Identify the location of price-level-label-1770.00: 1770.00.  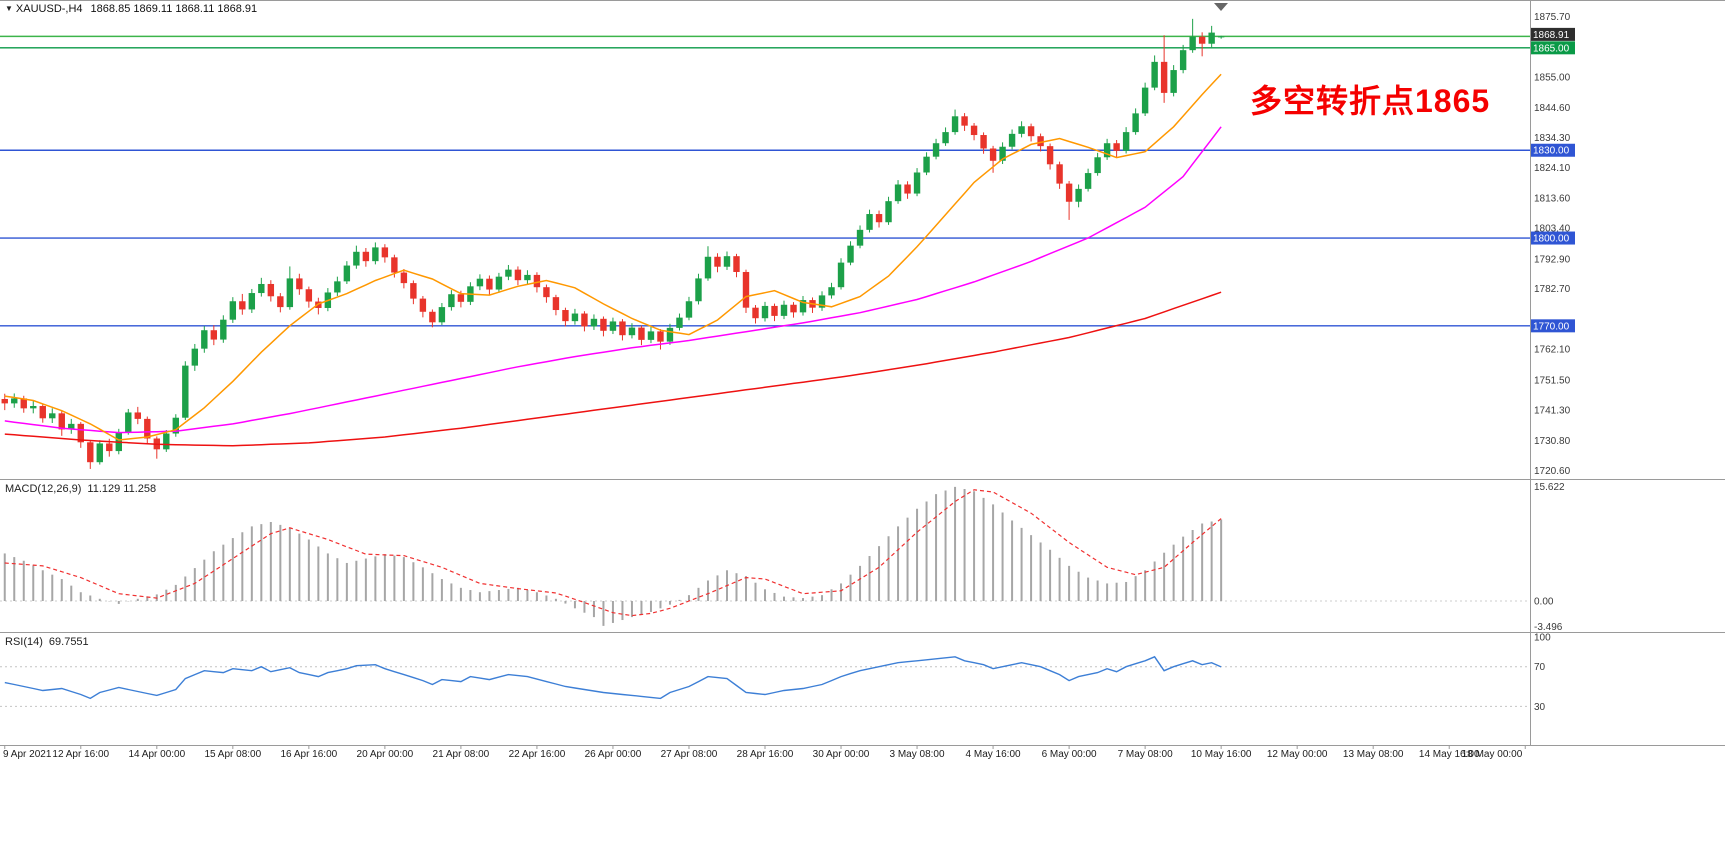
(1553, 326).